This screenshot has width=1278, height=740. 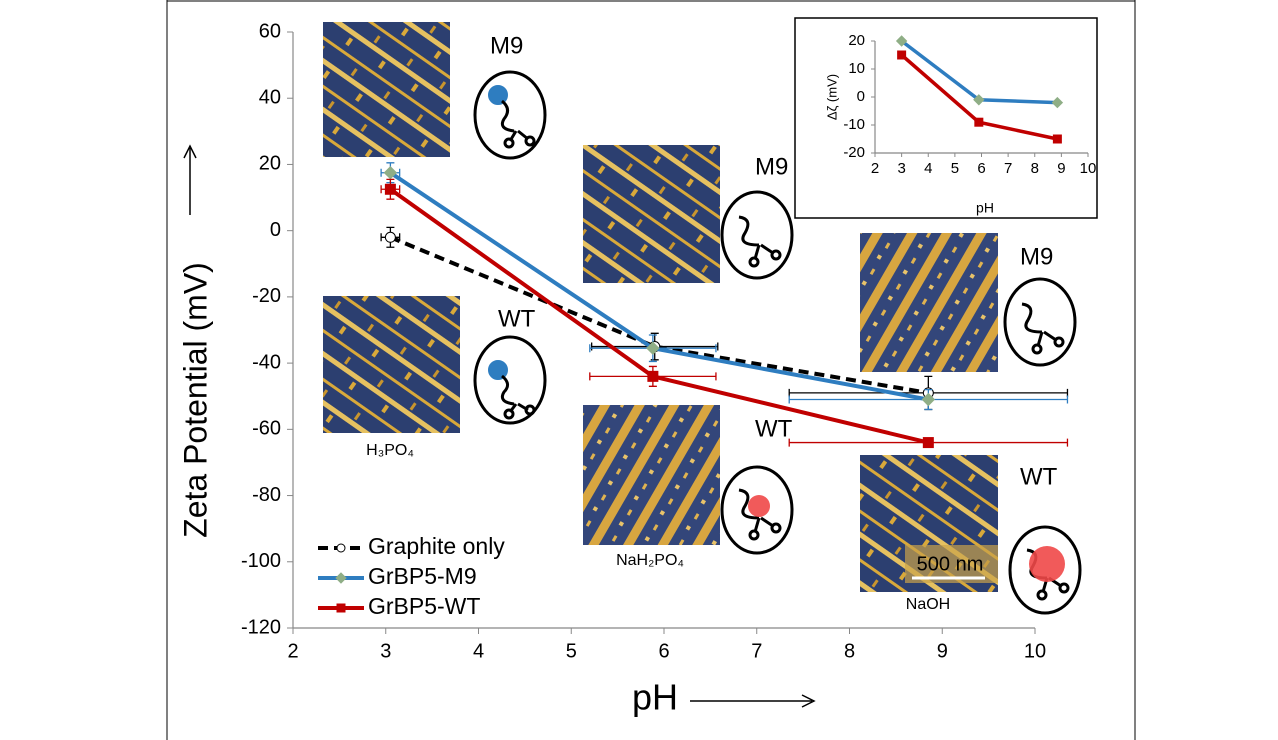 I want to click on legend-label: Graphite only, so click(x=436, y=546).